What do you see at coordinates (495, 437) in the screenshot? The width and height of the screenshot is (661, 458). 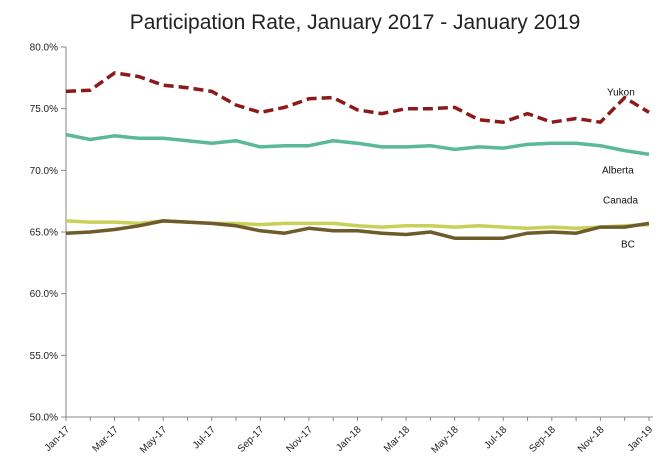 I see `x-tick-label: Jul-18` at bounding box center [495, 437].